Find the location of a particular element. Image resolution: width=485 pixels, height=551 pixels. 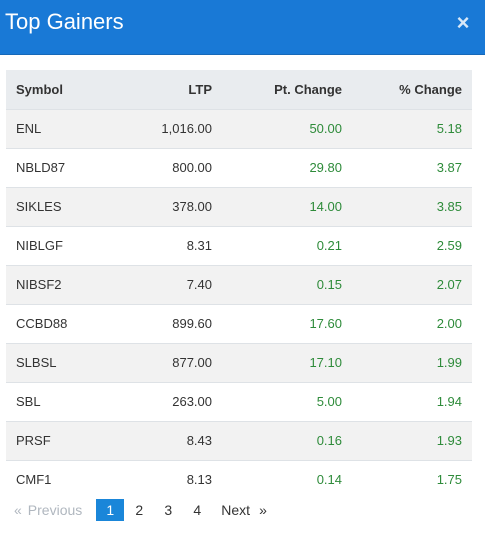

next-page-button: Next is located at coordinates (236, 510).